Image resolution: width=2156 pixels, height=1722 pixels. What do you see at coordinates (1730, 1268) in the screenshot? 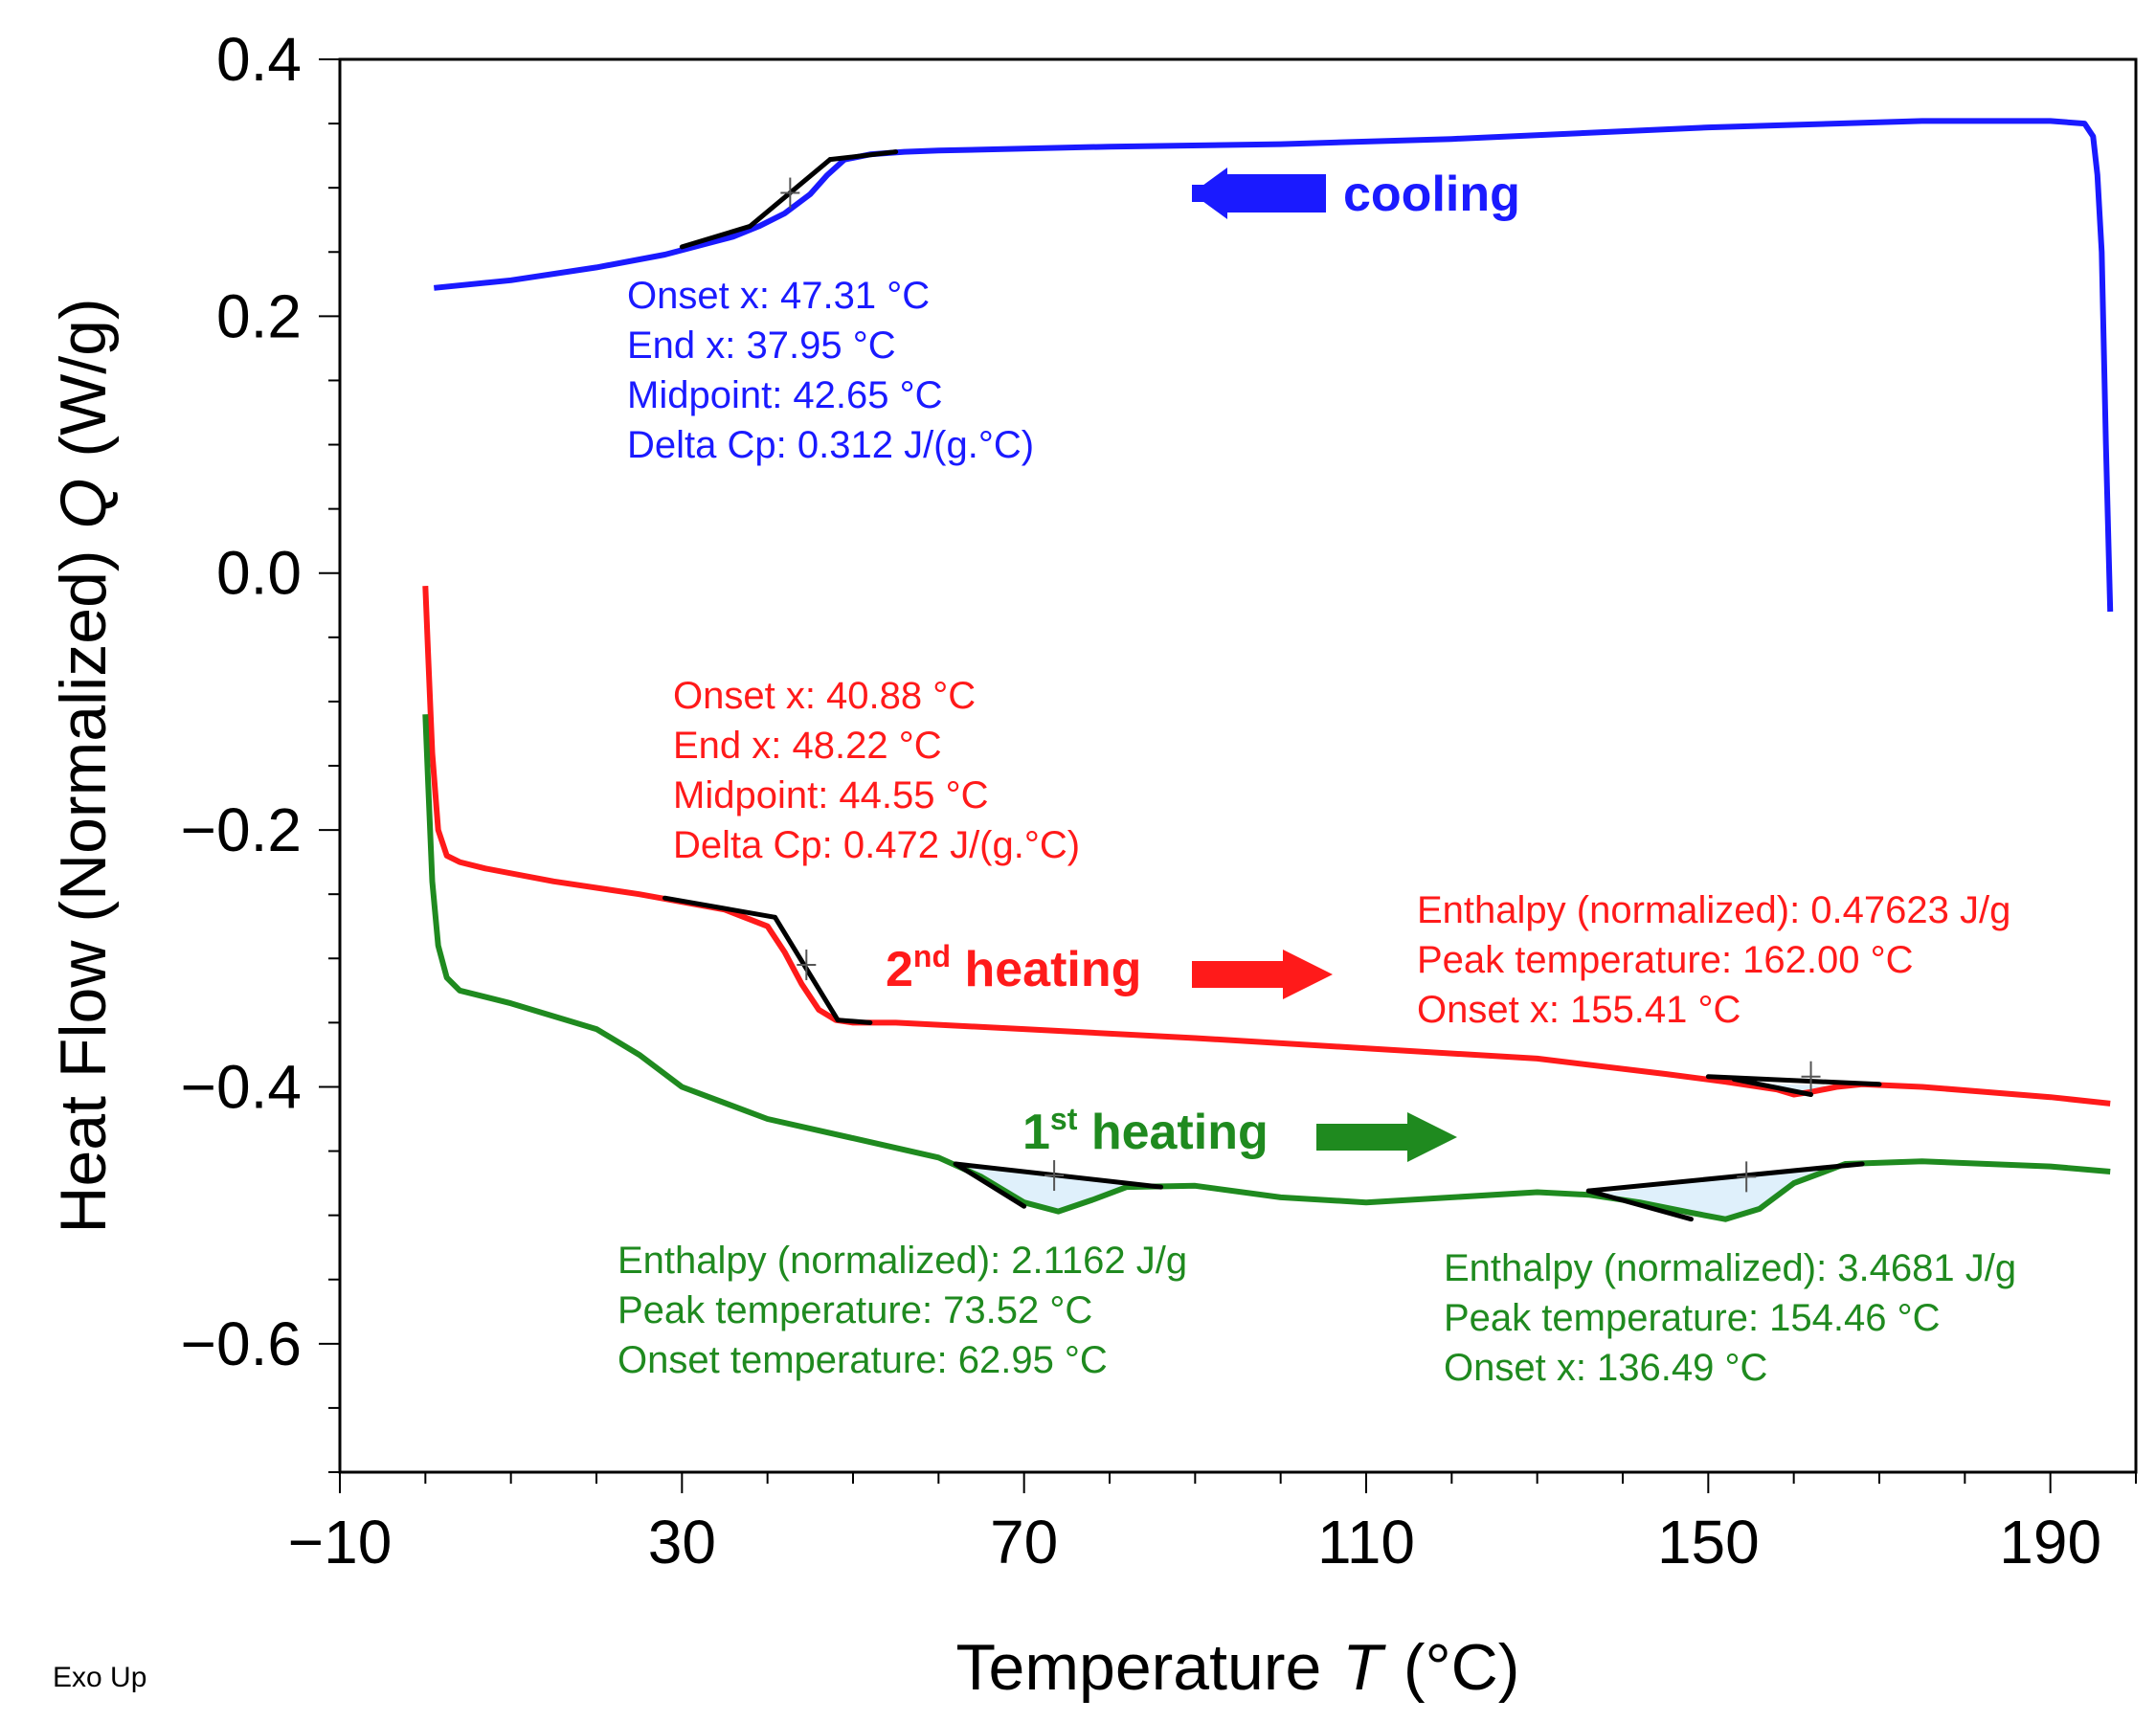
I see `first-heating-peak2-enthalpy-text: Enthalpy (normalized): 3.4681 J/g` at bounding box center [1730, 1268].